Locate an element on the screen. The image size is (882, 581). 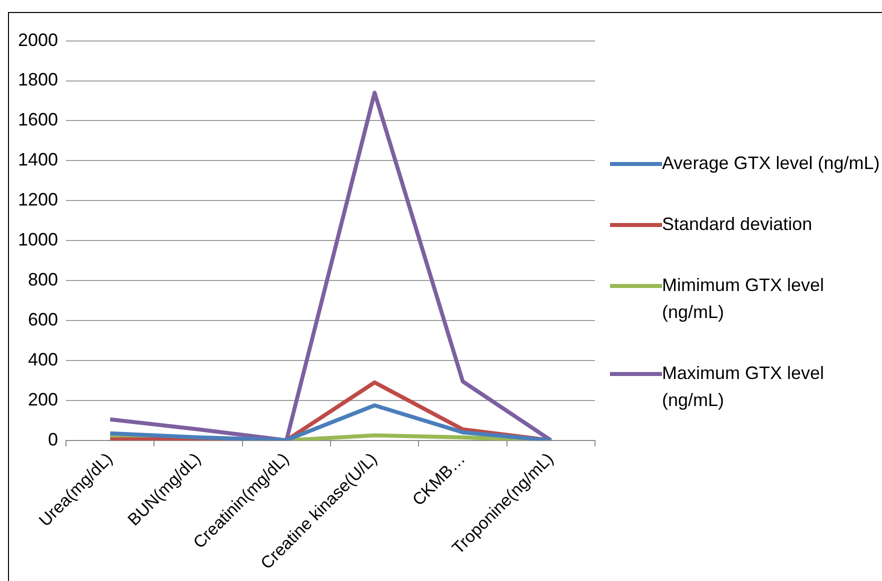
legend-label: Standard deviation is located at coordinates (737, 224).